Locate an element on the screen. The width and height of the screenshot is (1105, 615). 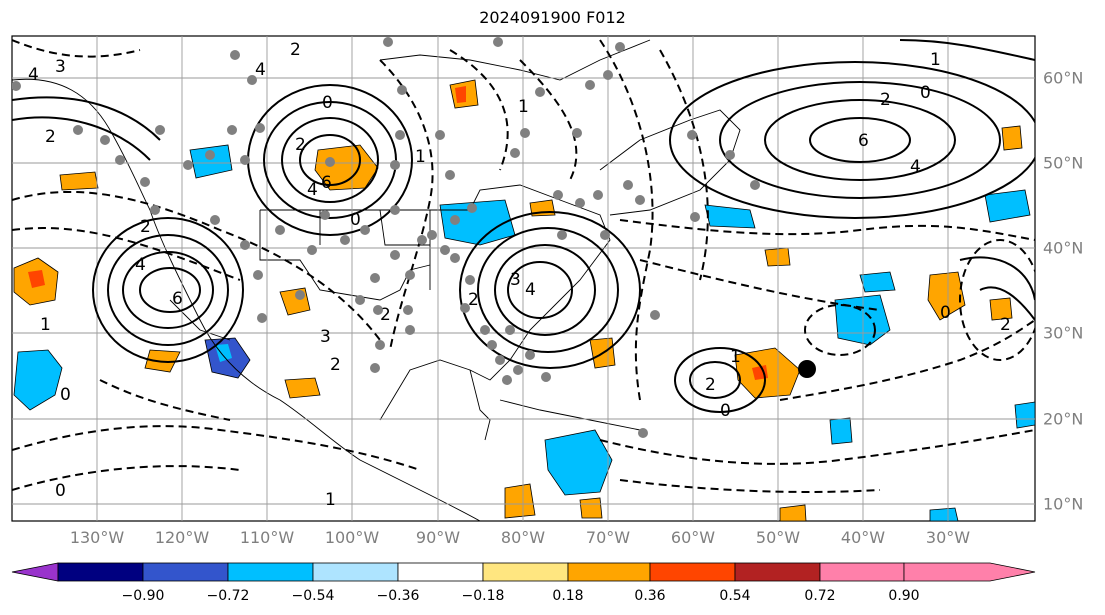
longitude-label: 50°W is located at coordinates (778, 537).